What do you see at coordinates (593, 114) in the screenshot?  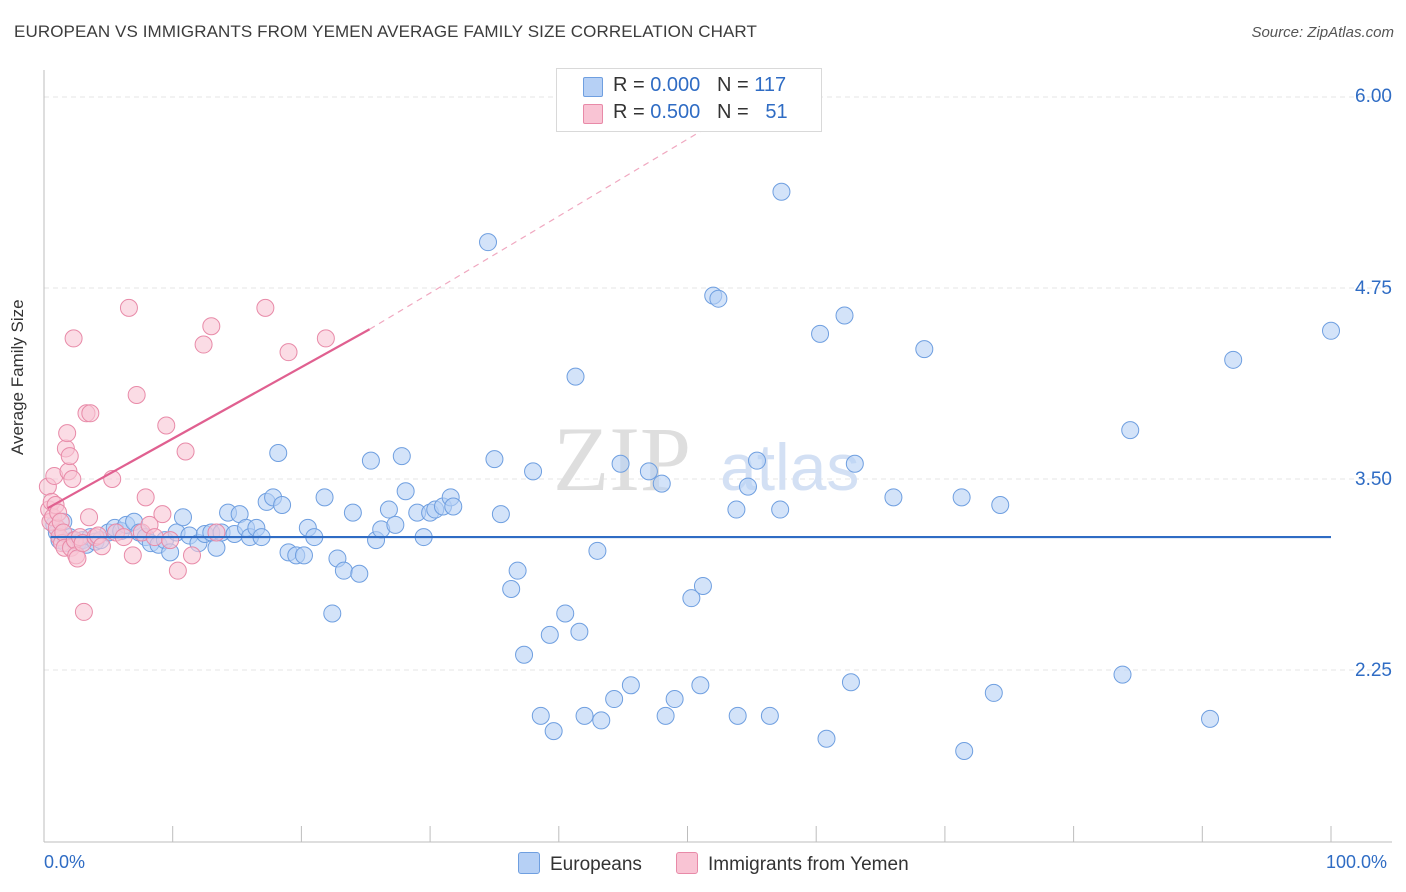 I see `legend-swatch-pink` at bounding box center [593, 114].